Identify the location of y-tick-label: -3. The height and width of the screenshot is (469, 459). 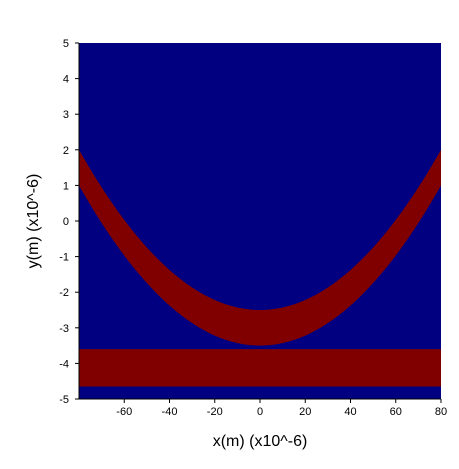
(64, 329).